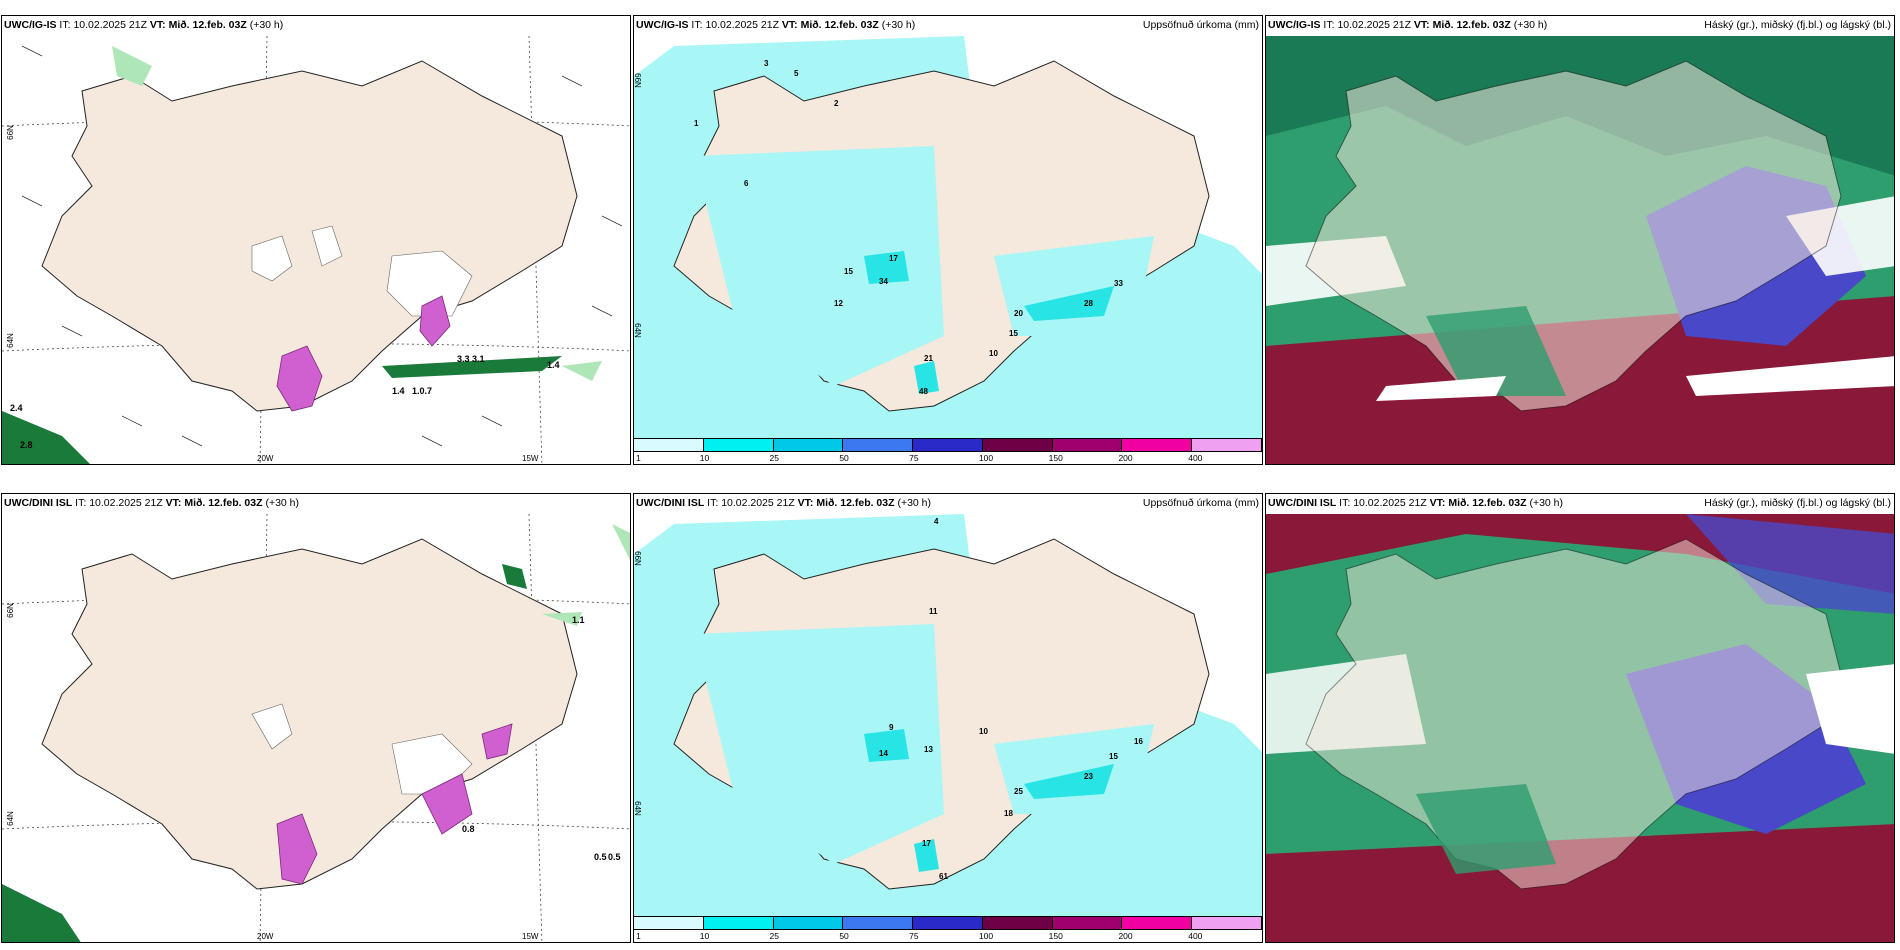 Image resolution: width=1900 pixels, height=950 pixels. I want to click on lon-label: 15W, so click(530, 458).